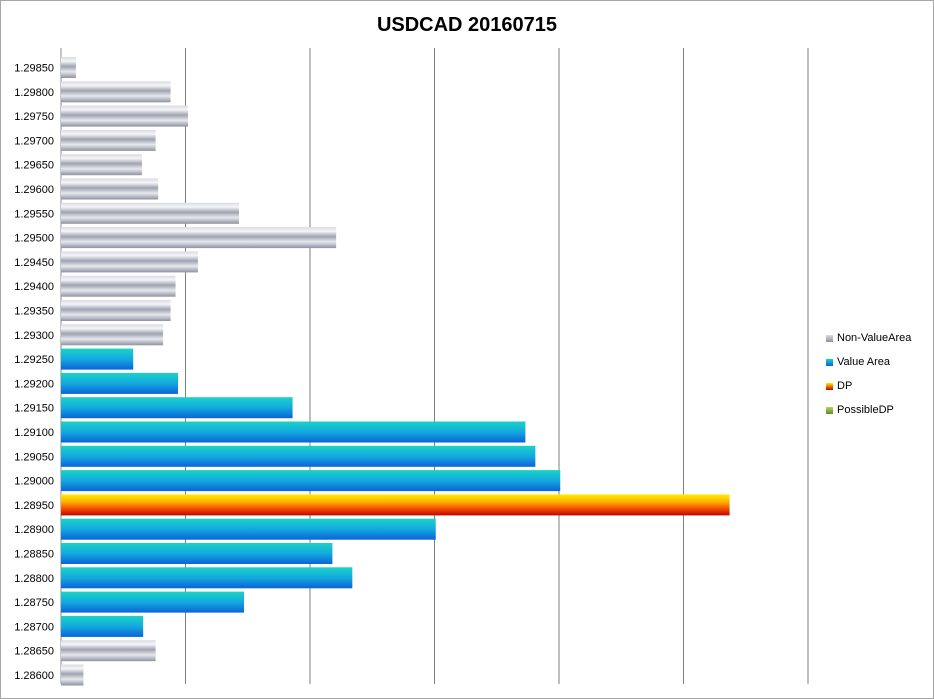 The height and width of the screenshot is (699, 934). What do you see at coordinates (34, 409) in the screenshot?
I see `y-tick-label: 1.29150` at bounding box center [34, 409].